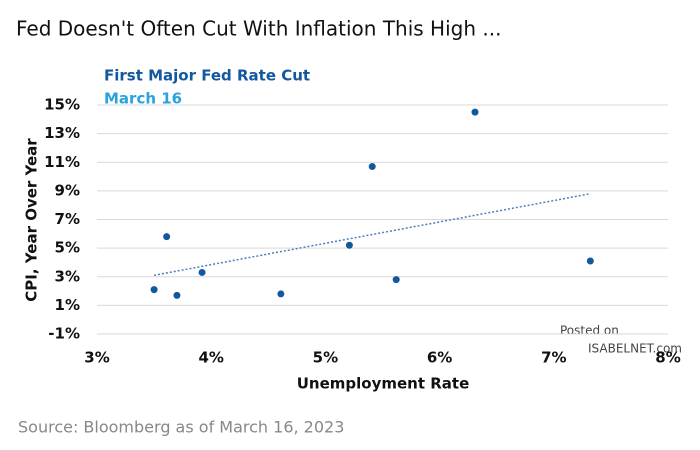  I want to click on y-tick-label: 7%, so click(67, 219).